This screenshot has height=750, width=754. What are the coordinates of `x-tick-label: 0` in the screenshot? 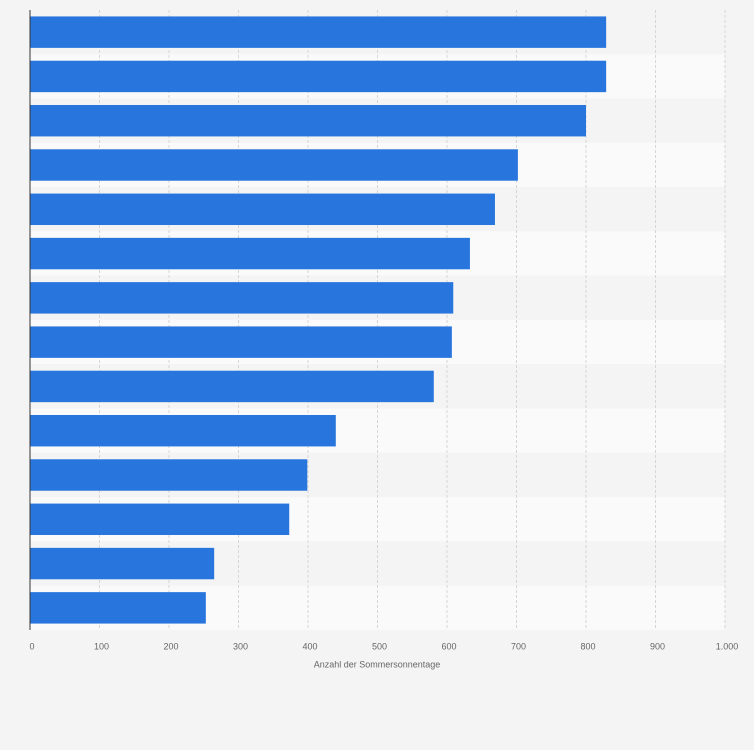 It's located at (31, 646).